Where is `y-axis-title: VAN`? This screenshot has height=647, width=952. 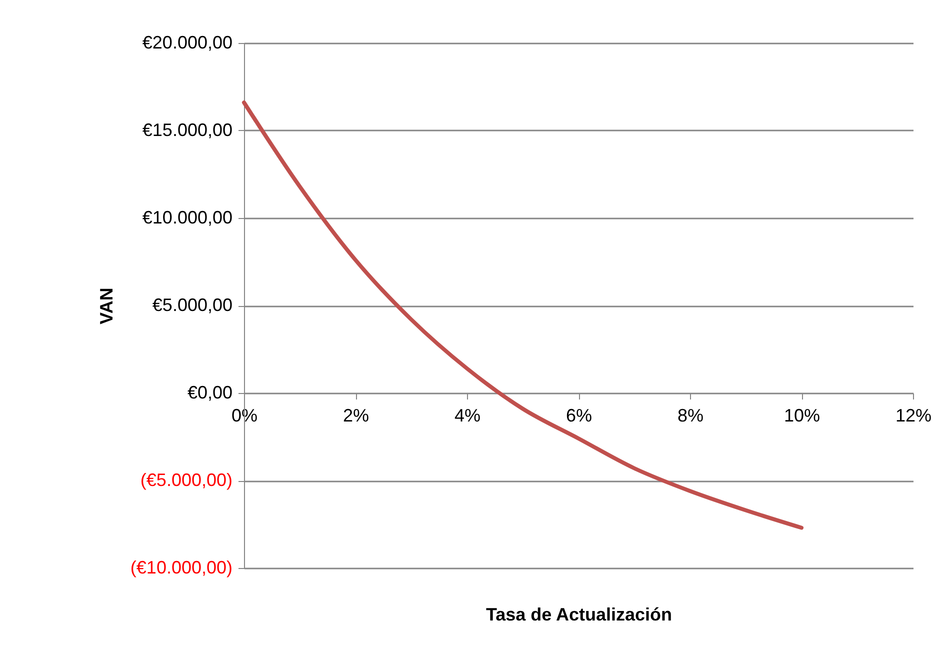
y-axis-title: VAN is located at coordinates (106, 306).